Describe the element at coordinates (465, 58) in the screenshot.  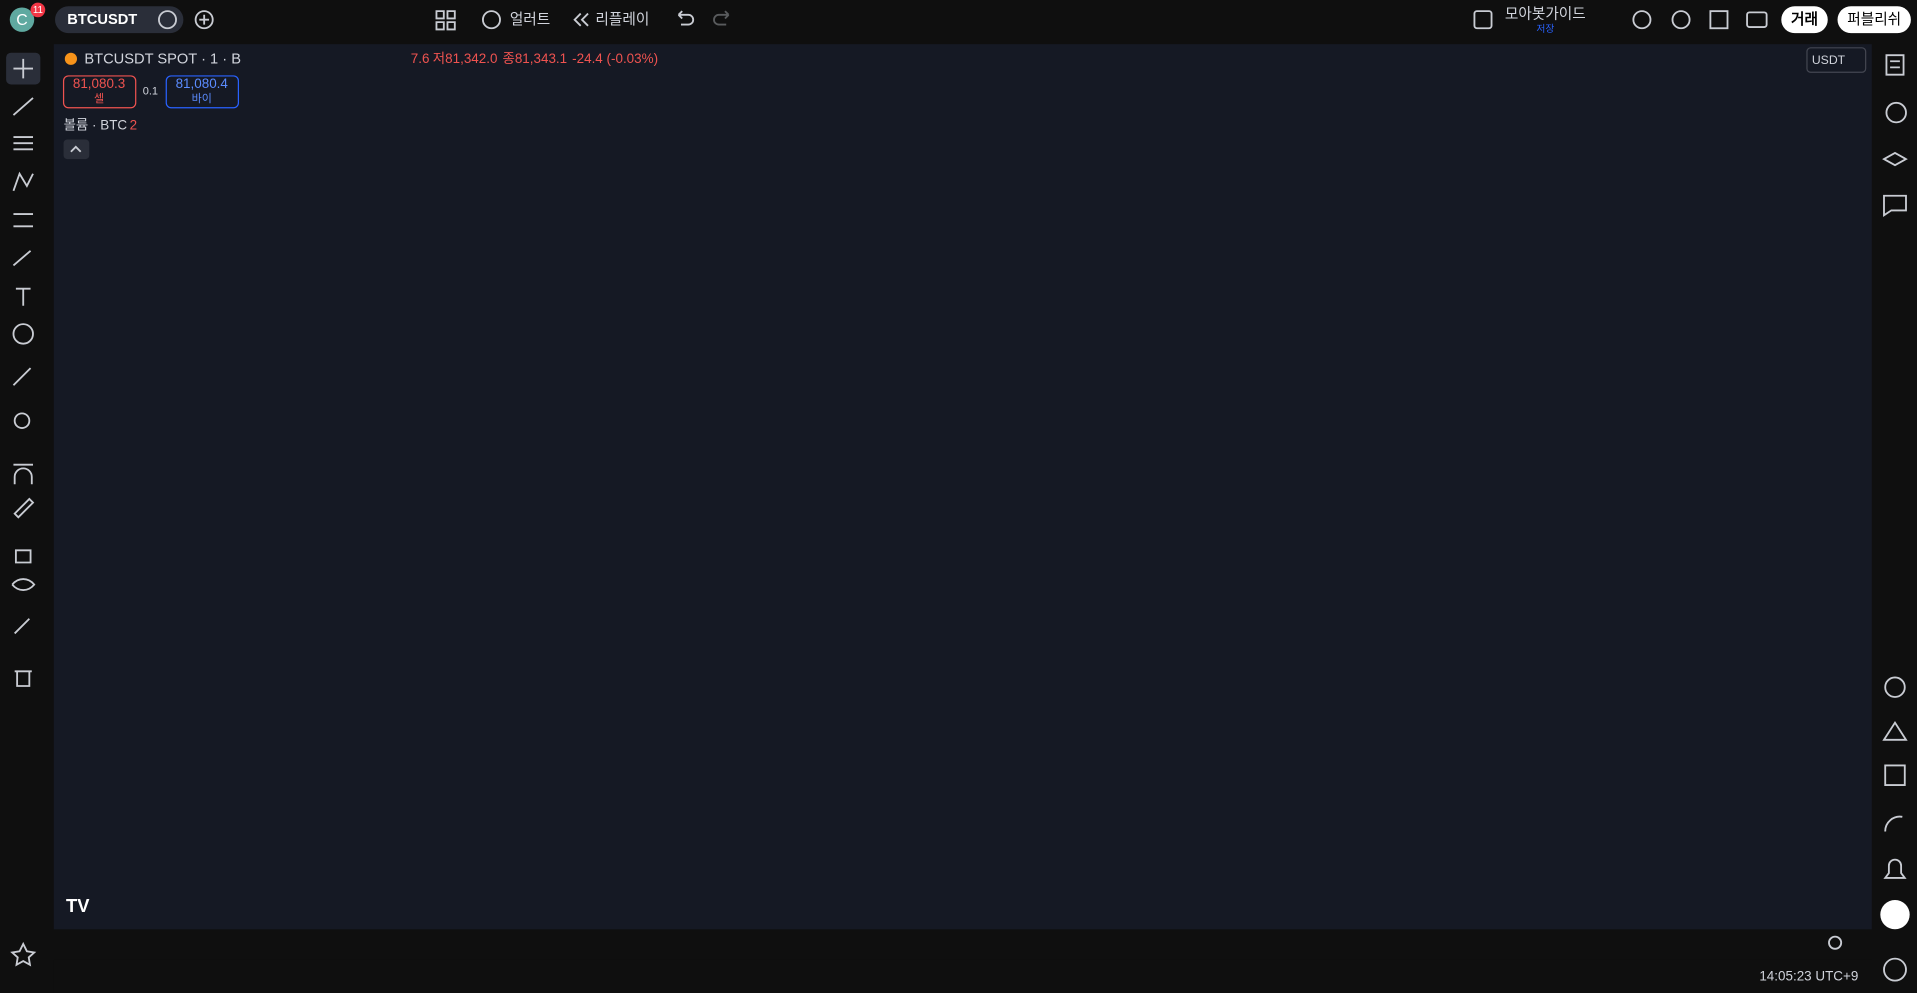
I see `legend-low: 저81,342.0` at that location.